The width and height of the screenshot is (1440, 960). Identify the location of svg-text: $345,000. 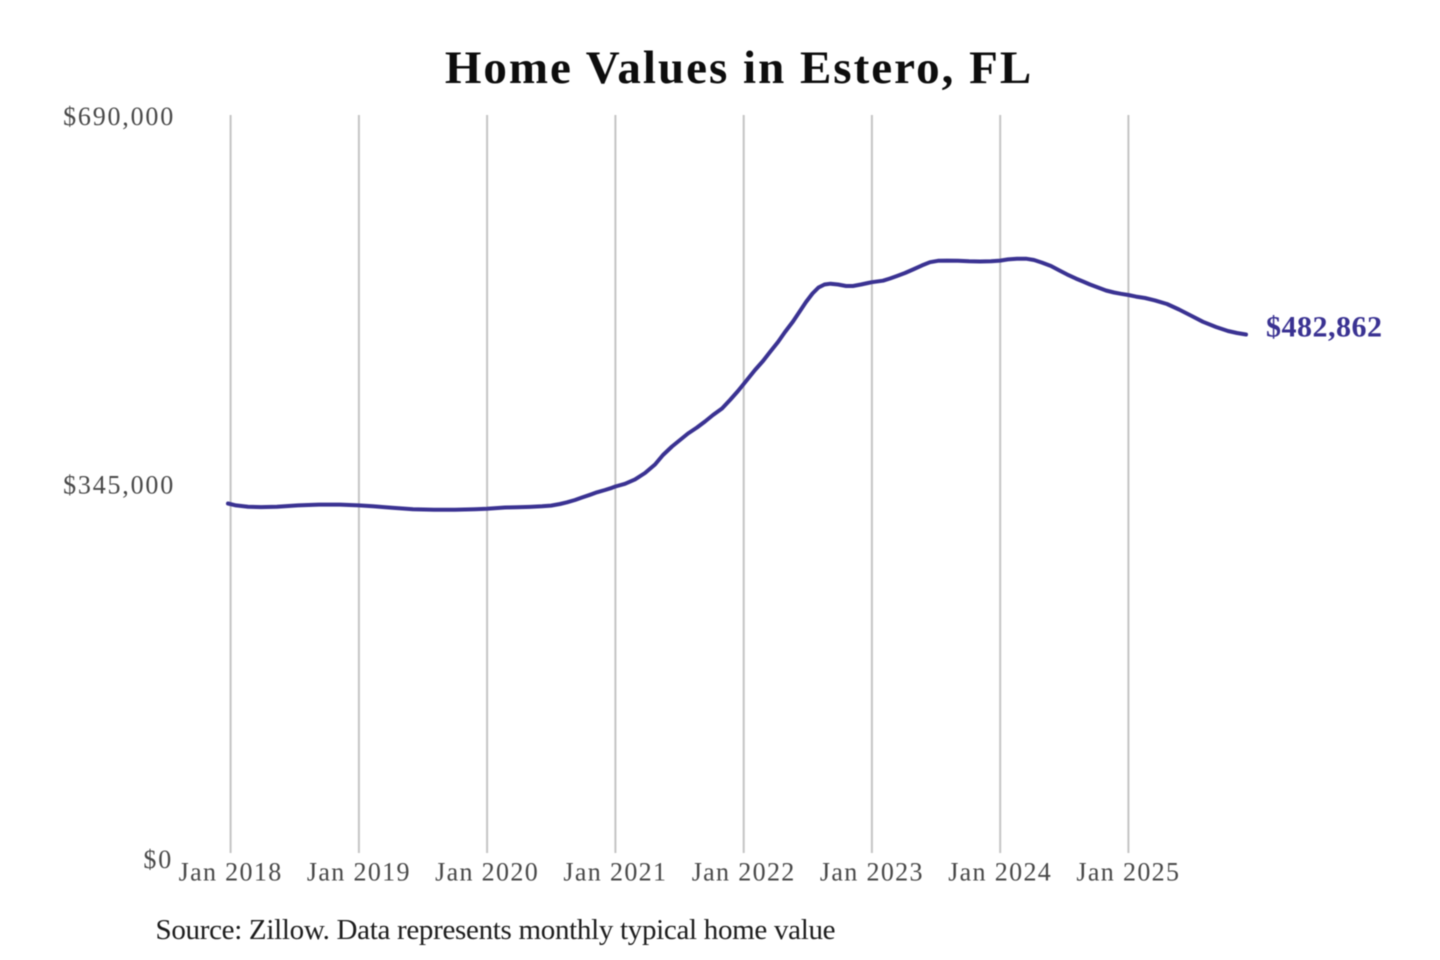
(119, 484).